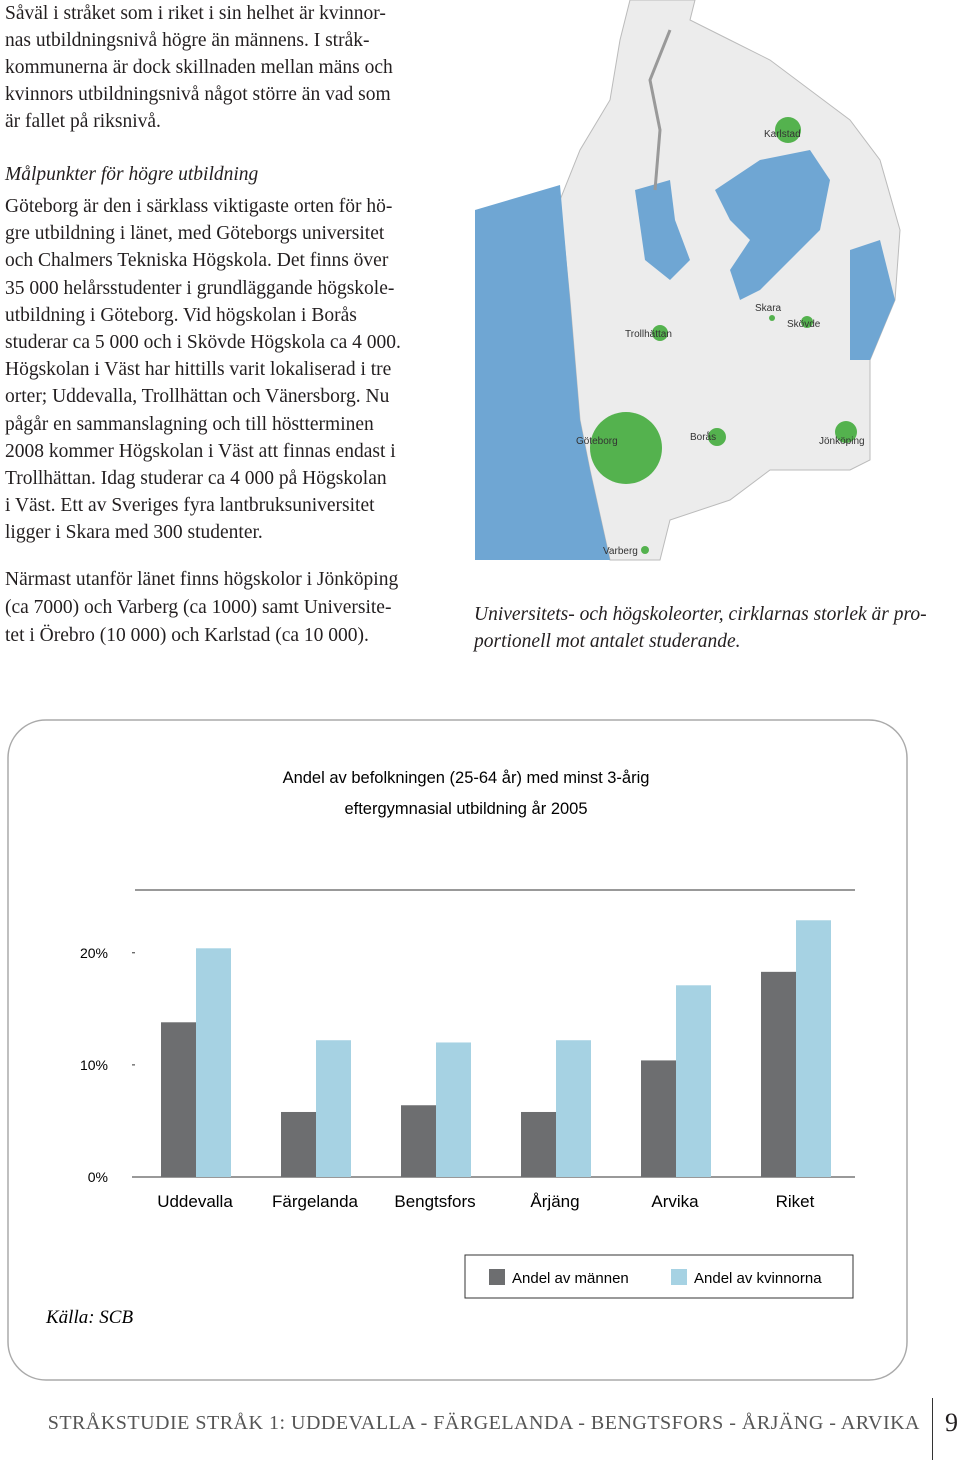 The image size is (960, 1463). I want to click on text-line: är fallet på riksnivå., so click(83, 121).